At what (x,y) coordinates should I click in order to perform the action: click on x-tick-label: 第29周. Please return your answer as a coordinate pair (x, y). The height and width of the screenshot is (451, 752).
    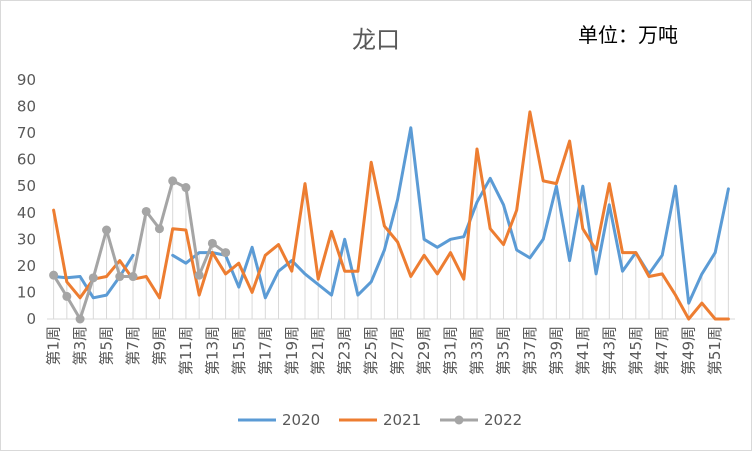
    Looking at the image, I should click on (424, 350).